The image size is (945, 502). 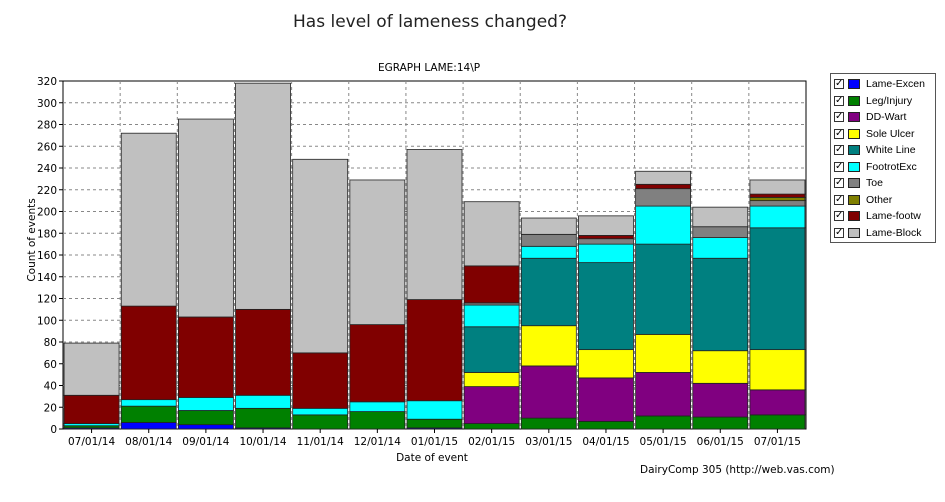 I want to click on x-tick-label: 03/01/15, so click(x=548, y=442).